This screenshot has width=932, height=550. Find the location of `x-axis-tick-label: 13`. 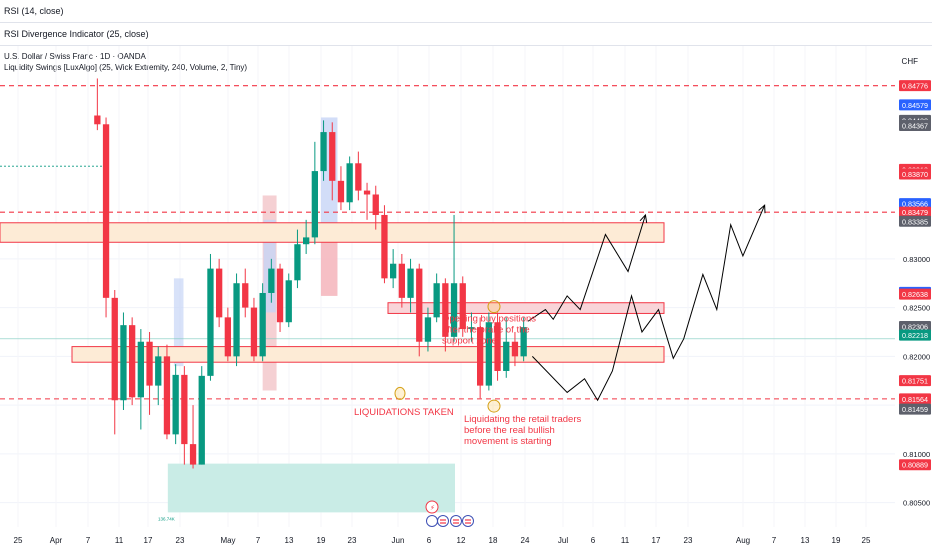

x-axis-tick-label: 13 is located at coordinates (805, 540).